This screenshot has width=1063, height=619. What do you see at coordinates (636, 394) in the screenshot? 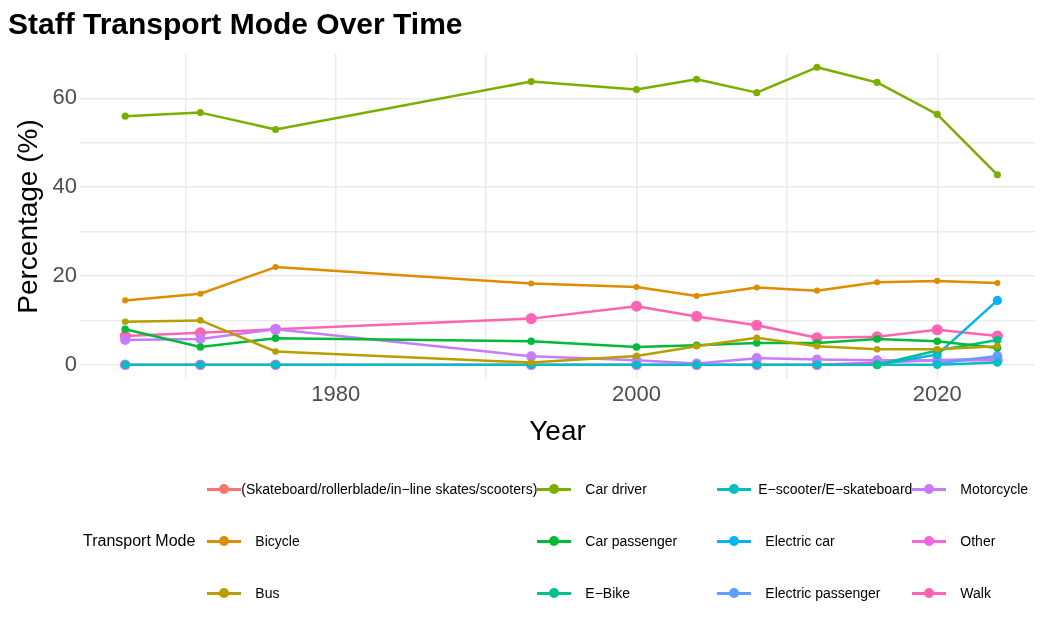
I see `x-tick-label: 2000` at bounding box center [636, 394].